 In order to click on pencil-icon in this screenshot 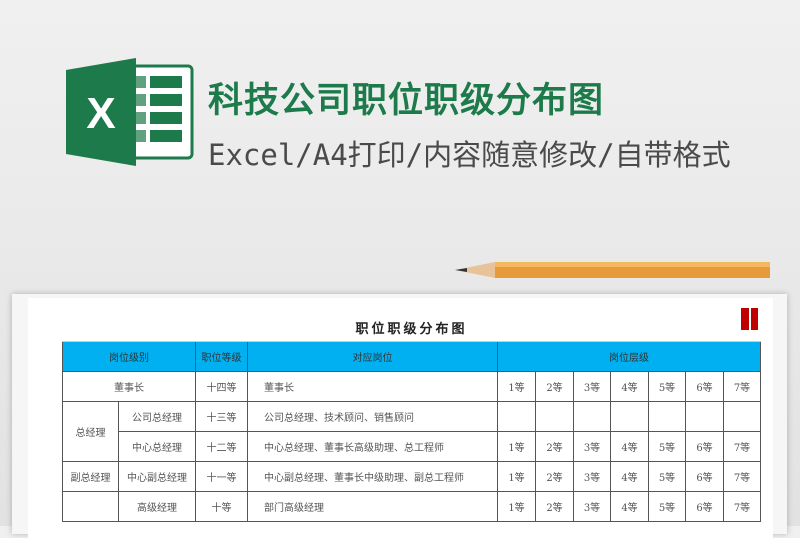, I will do `click(612, 270)`.